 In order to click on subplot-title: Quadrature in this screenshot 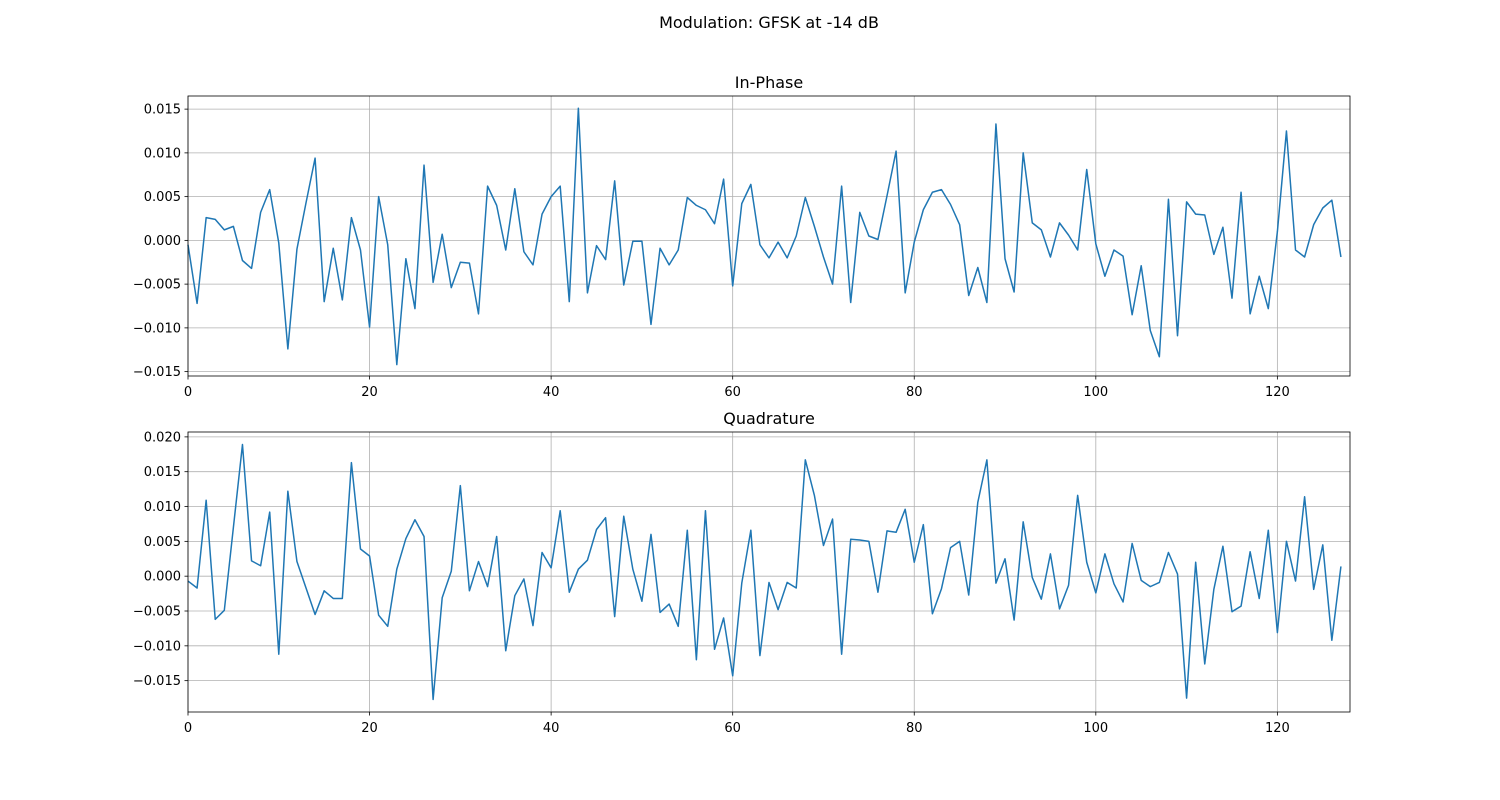, I will do `click(769, 418)`.